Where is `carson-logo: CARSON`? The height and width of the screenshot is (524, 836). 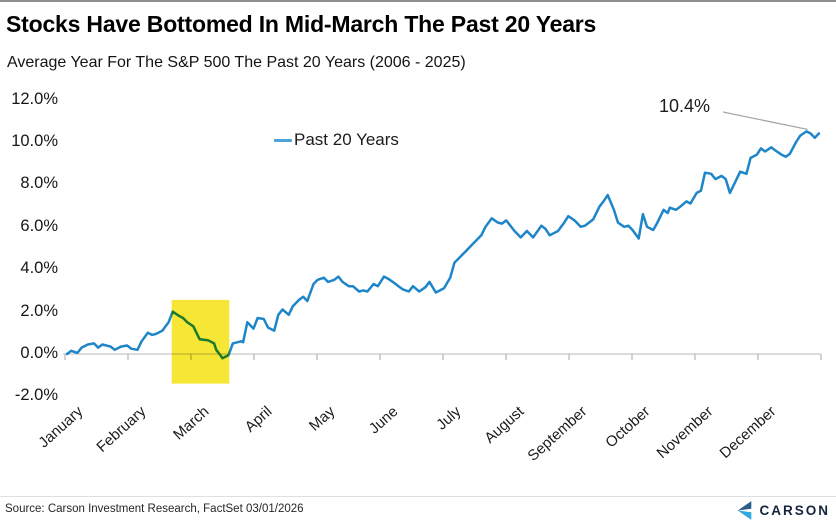 carson-logo: CARSON is located at coordinates (783, 510).